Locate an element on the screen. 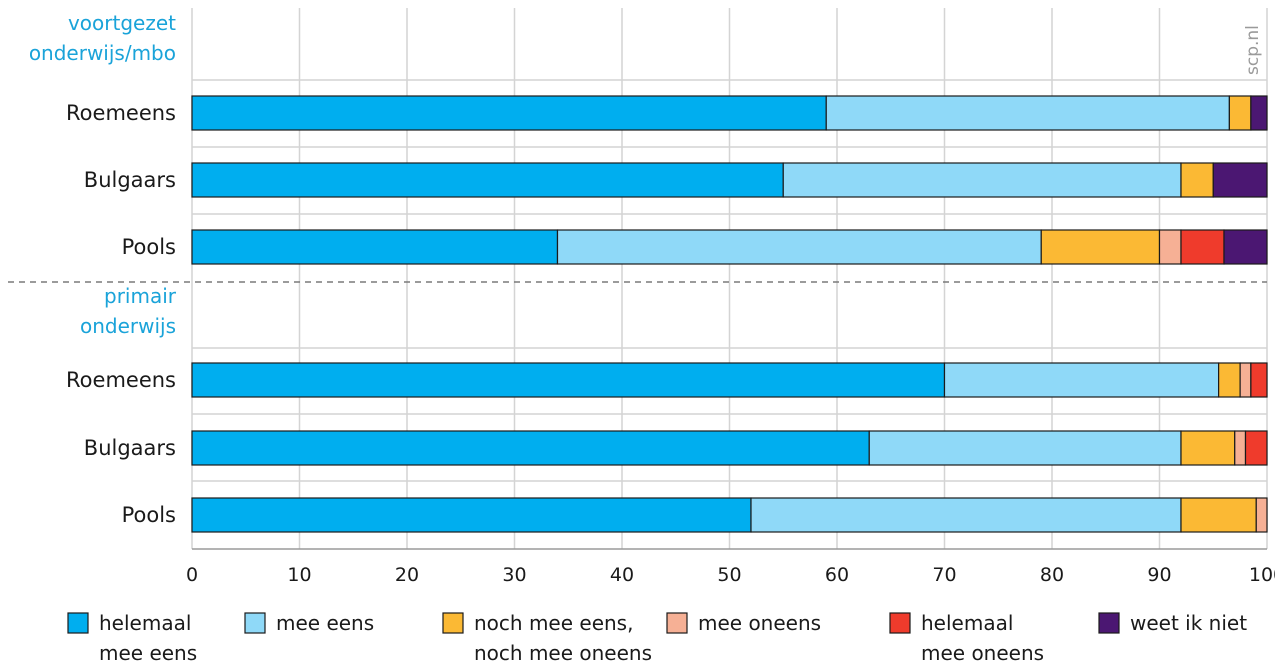 Image resolution: width=1275 pixels, height=663 pixels. legend-label: noch mee eens, is located at coordinates (553, 623).